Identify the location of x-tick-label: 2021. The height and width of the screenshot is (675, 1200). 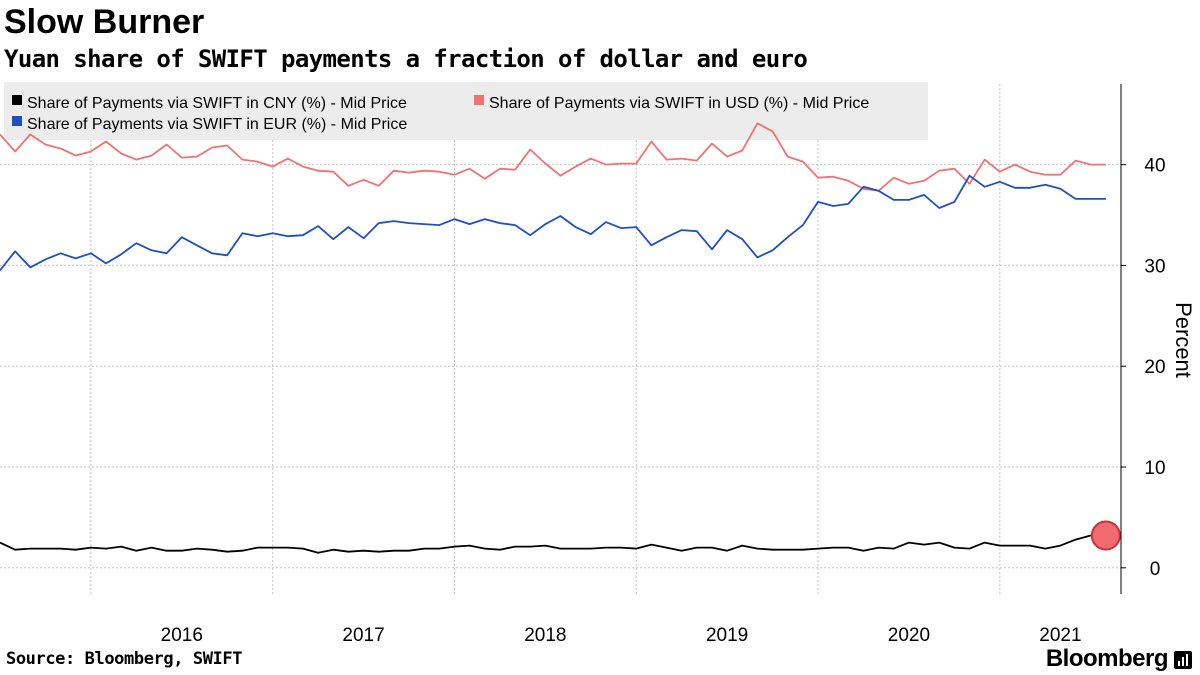
(1060, 635).